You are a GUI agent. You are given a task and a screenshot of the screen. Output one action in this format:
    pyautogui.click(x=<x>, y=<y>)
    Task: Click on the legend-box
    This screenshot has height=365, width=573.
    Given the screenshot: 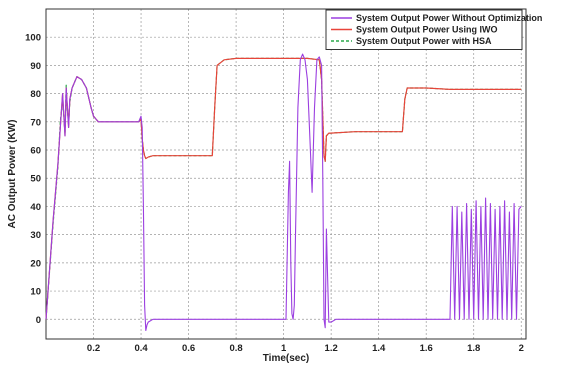 What is the action you would take?
    pyautogui.click(x=424, y=29)
    